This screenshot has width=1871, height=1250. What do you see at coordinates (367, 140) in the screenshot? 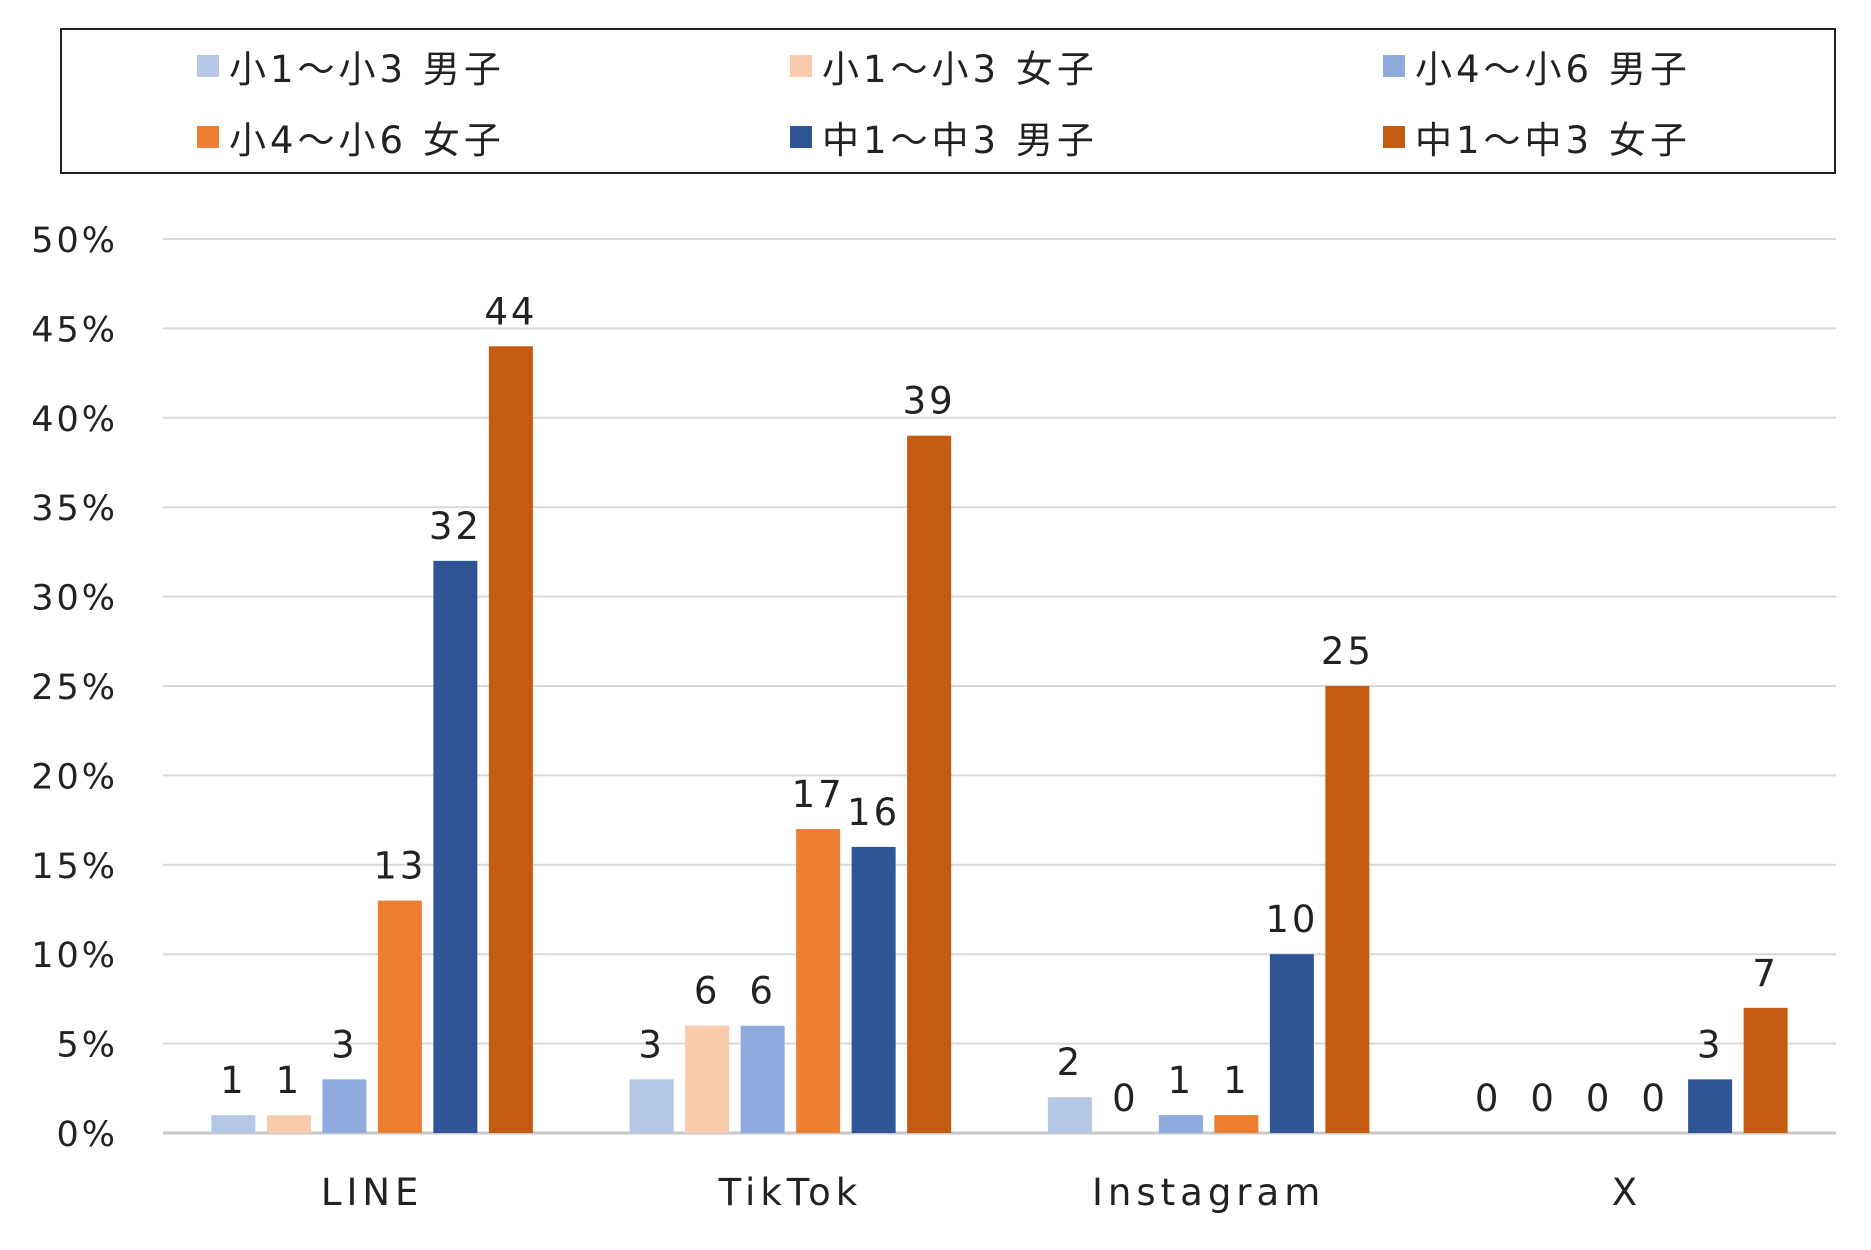
I see `legend-label-series-4: 小4〜小6 女子` at bounding box center [367, 140].